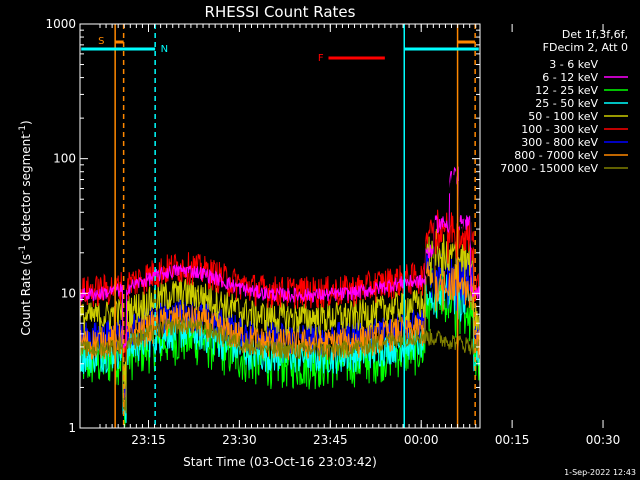 The width and height of the screenshot is (640, 480). I want to click on y-axis-label-part-2: detector segment, so click(26, 189).